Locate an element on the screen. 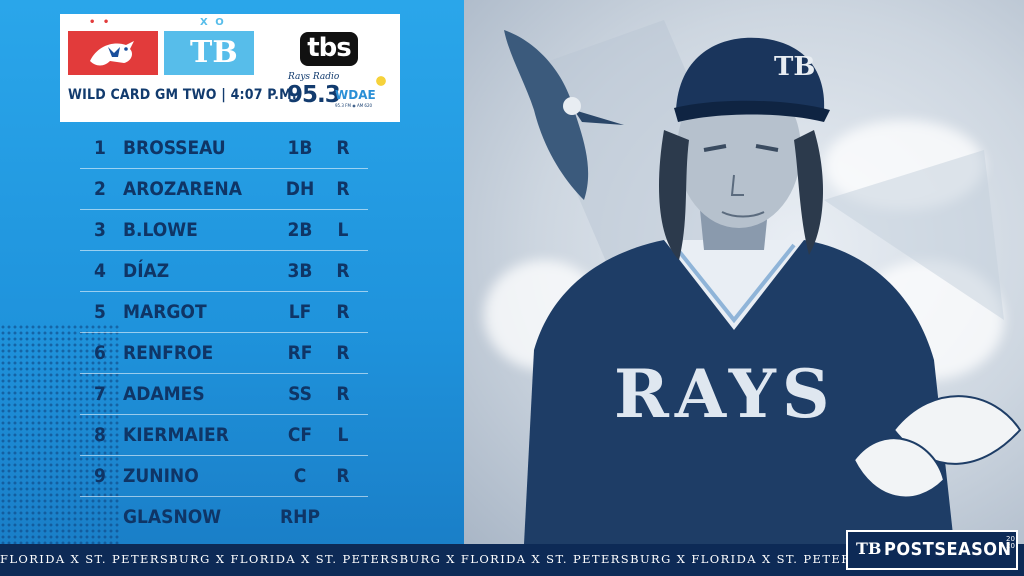 The image size is (1024, 576). lineup-row: 8 KIERMAIER CF L is located at coordinates (224, 435).